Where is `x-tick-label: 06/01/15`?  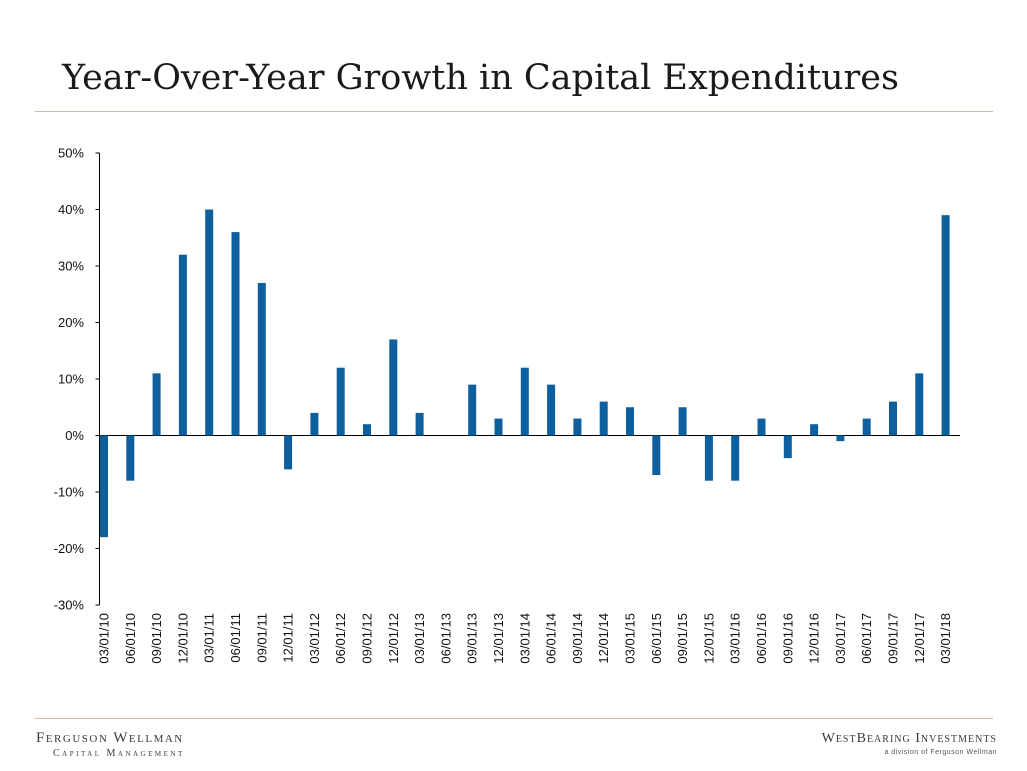
x-tick-label: 06/01/15 is located at coordinates (656, 638).